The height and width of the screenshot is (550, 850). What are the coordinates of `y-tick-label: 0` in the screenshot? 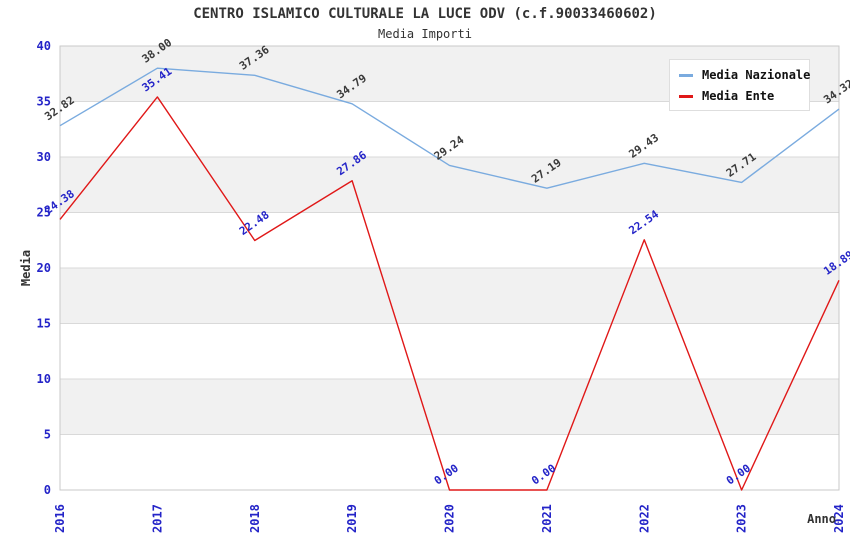 It's located at (47, 490).